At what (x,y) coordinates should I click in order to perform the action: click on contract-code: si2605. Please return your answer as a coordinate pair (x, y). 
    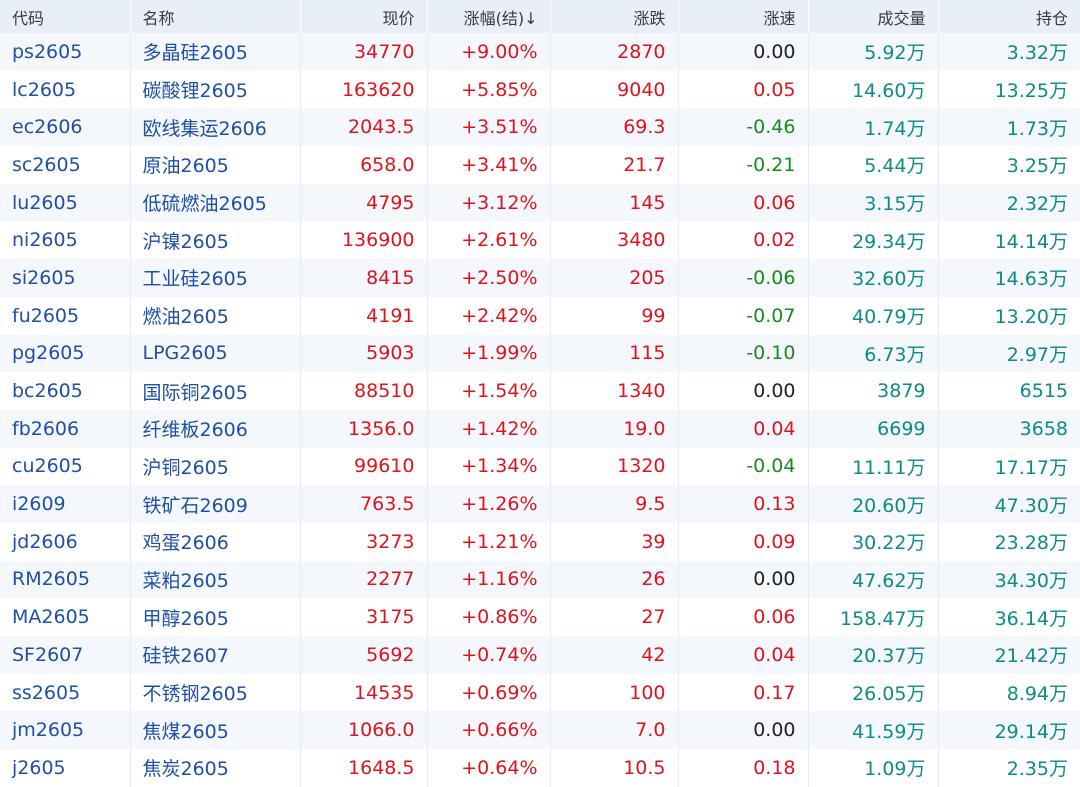
    Looking at the image, I should click on (65, 278).